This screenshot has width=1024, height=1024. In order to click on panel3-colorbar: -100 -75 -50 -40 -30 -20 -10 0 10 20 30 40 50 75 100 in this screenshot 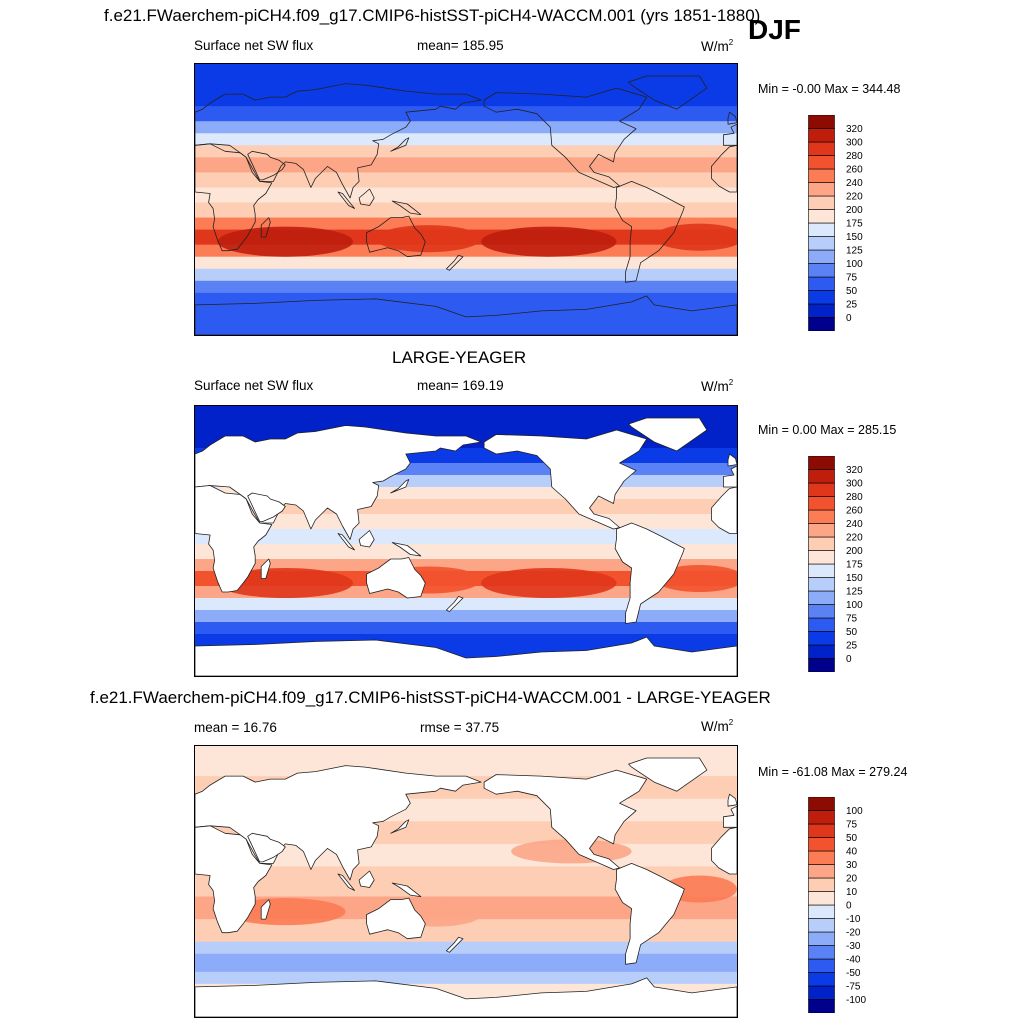, I will do `click(848, 905)`.